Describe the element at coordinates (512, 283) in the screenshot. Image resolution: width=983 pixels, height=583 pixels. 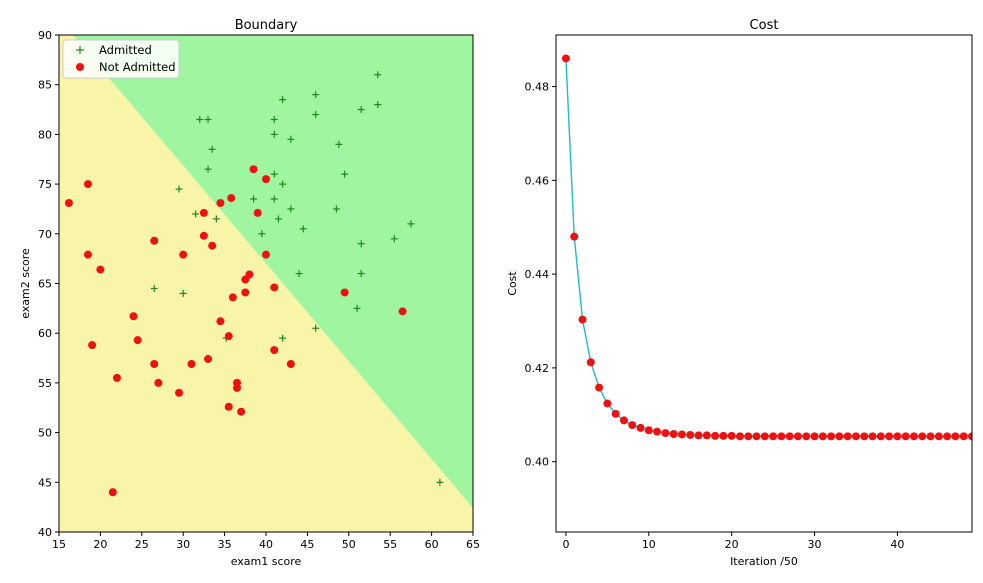
I see `cost-y-label: Cost` at that location.